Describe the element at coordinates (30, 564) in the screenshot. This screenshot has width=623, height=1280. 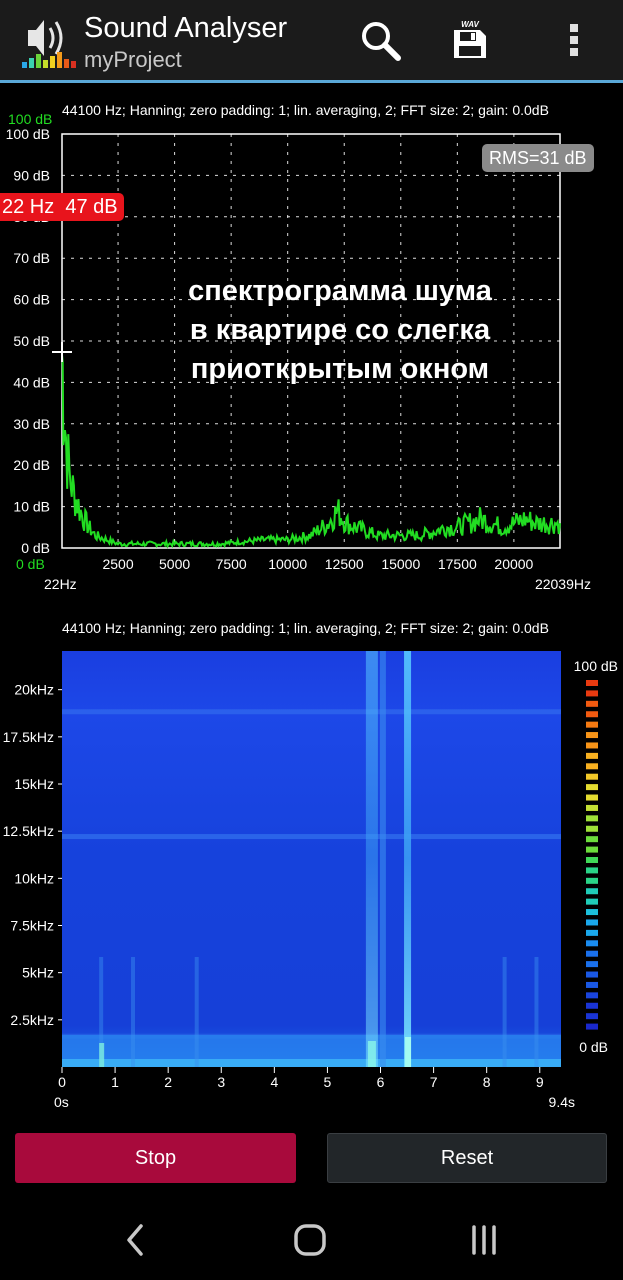
I see `spectrum-min-db-label: 0 dB` at that location.